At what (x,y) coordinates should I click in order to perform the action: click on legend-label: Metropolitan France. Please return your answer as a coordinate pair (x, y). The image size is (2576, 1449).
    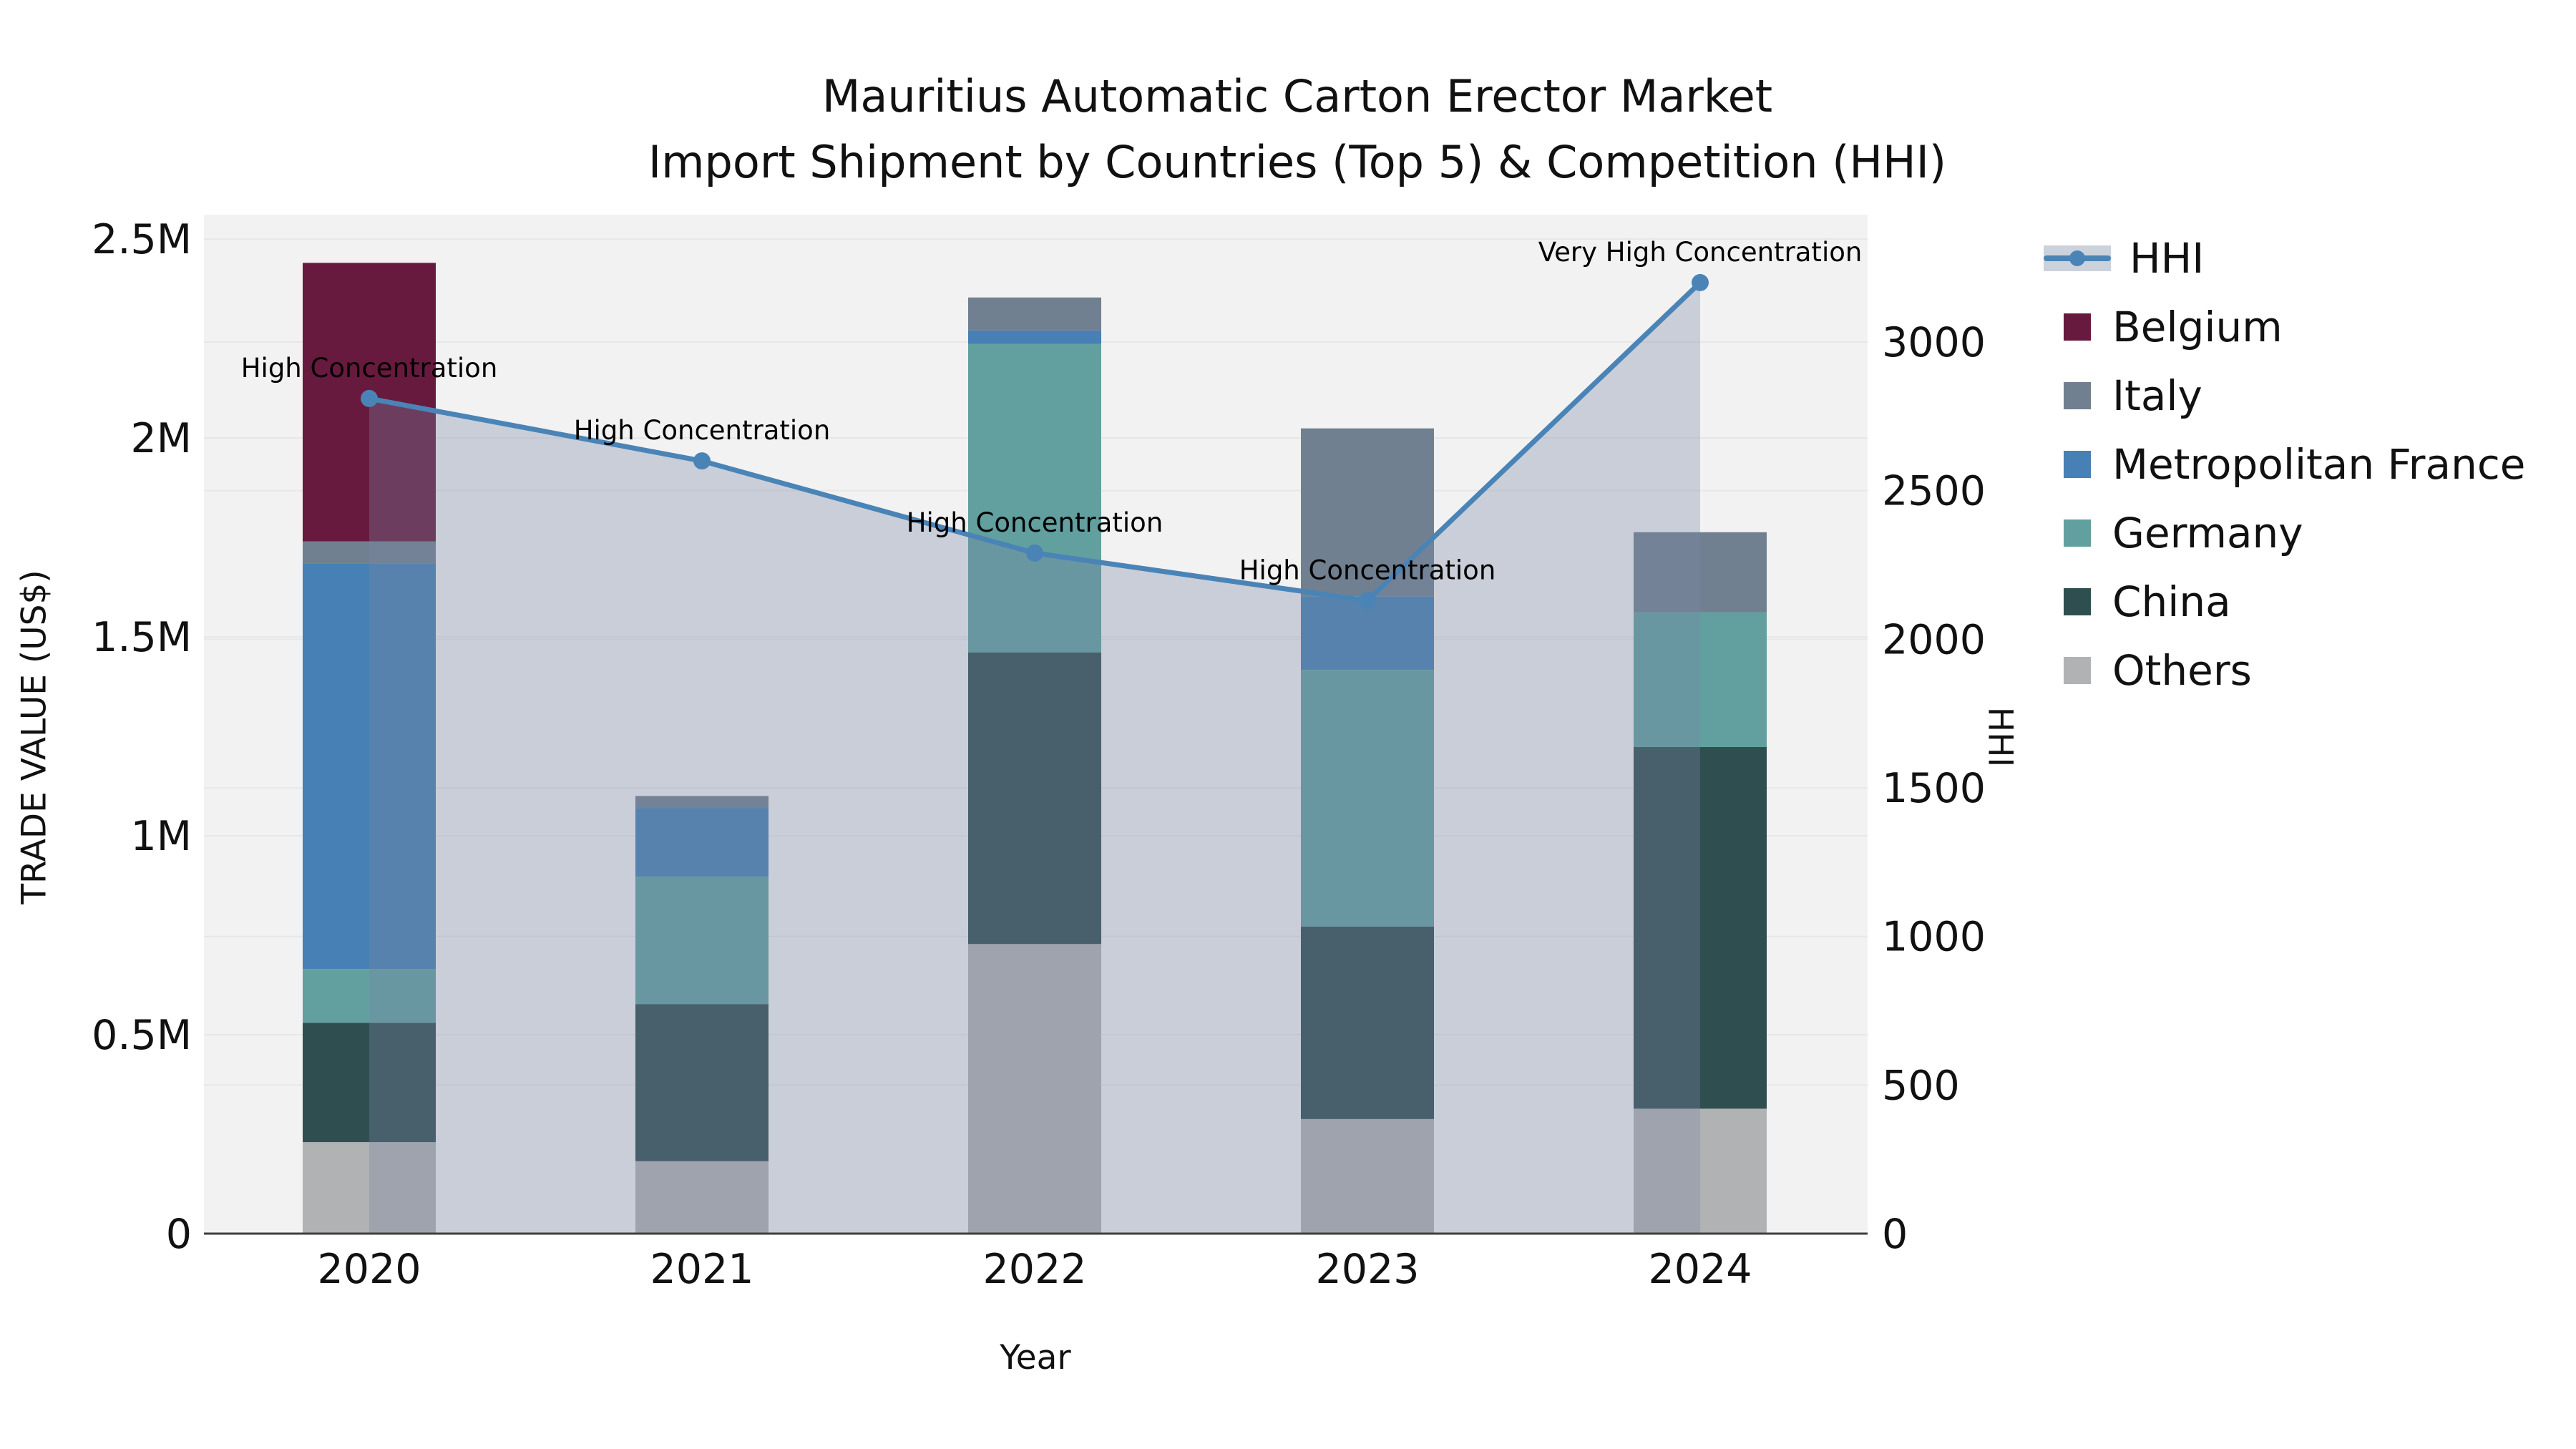
    Looking at the image, I should click on (2319, 464).